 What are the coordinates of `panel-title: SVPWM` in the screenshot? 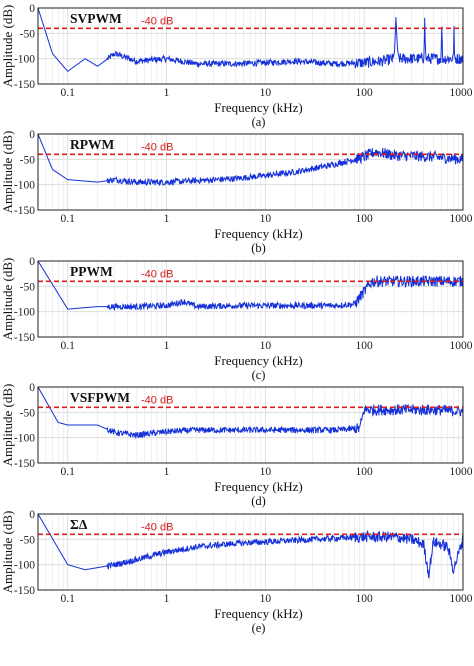 It's located at (96, 18).